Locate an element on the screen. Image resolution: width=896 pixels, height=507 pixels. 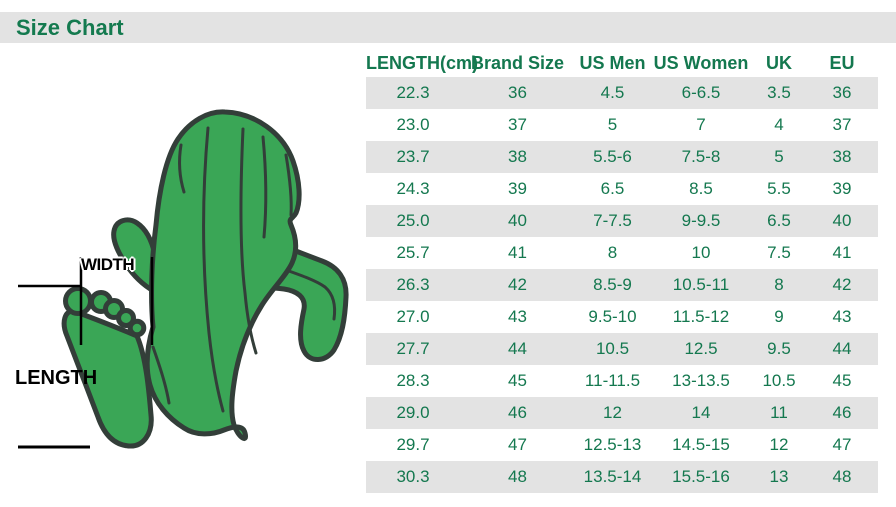
table-cell: 36 is located at coordinates (842, 93).